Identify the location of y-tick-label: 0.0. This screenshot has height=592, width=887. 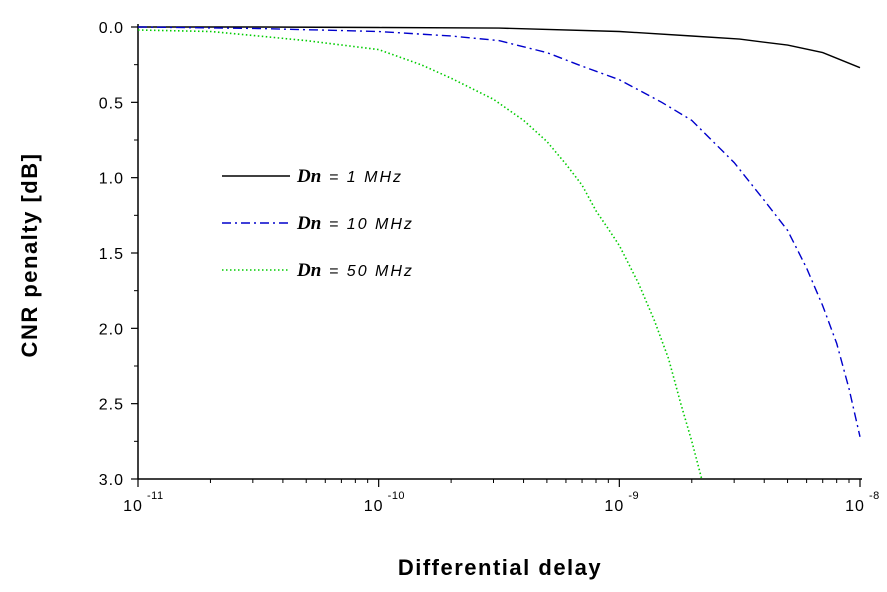
(111, 28).